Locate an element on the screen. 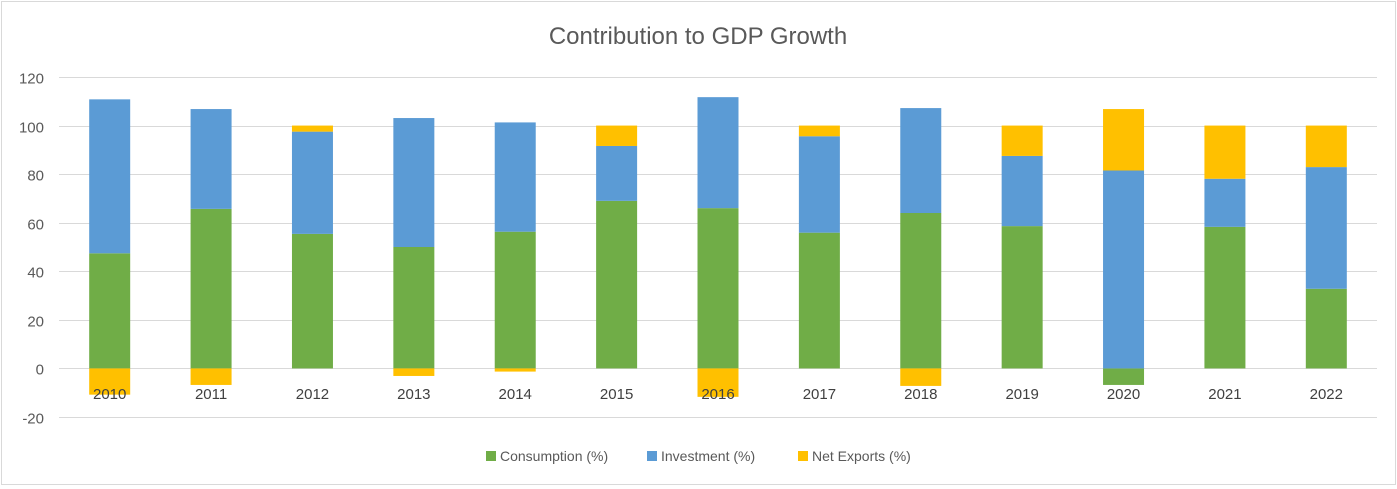 This screenshot has height=489, width=1397. y-tick-label: 120 is located at coordinates (31, 79).